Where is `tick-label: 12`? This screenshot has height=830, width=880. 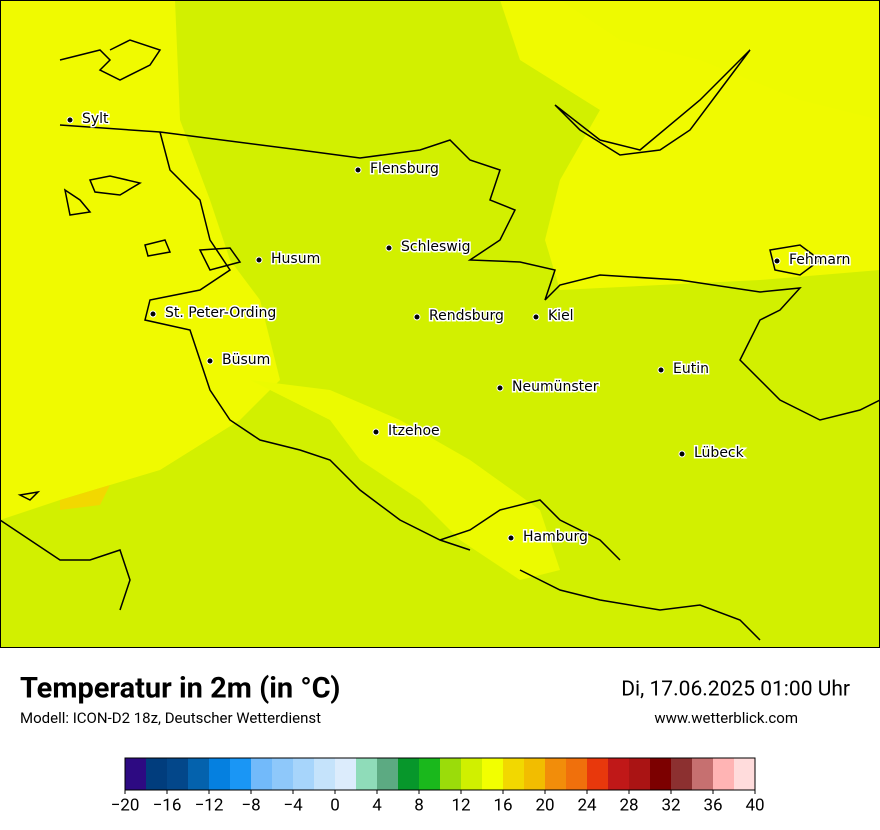
tick-label: 12 is located at coordinates (460, 805).